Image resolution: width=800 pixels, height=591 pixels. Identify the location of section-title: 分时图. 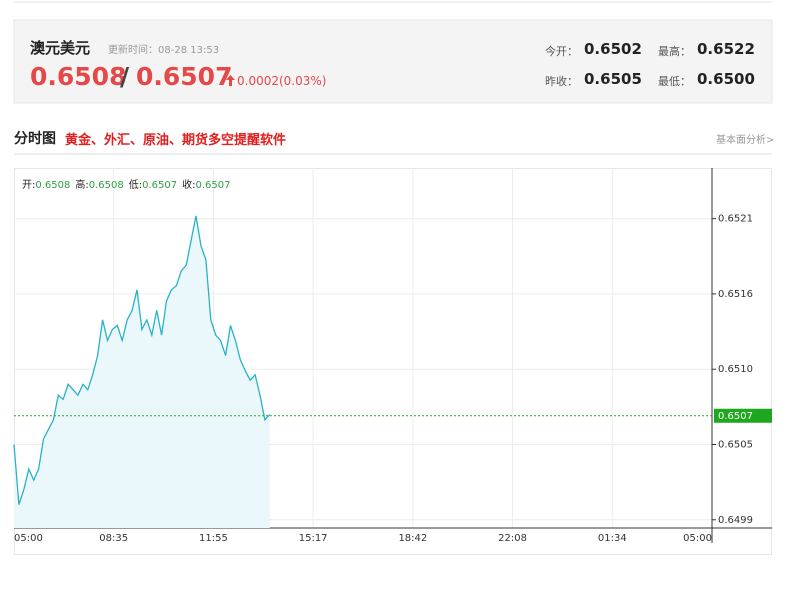
(35, 139).